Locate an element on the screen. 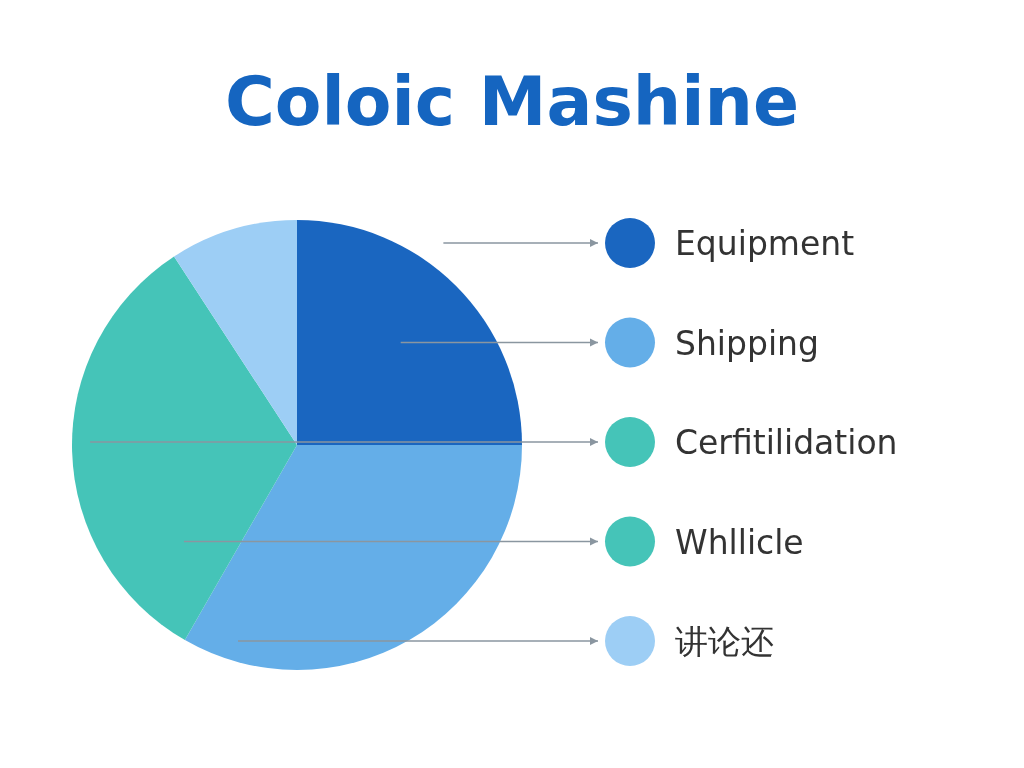  legend-label: Equipment is located at coordinates (765, 243).